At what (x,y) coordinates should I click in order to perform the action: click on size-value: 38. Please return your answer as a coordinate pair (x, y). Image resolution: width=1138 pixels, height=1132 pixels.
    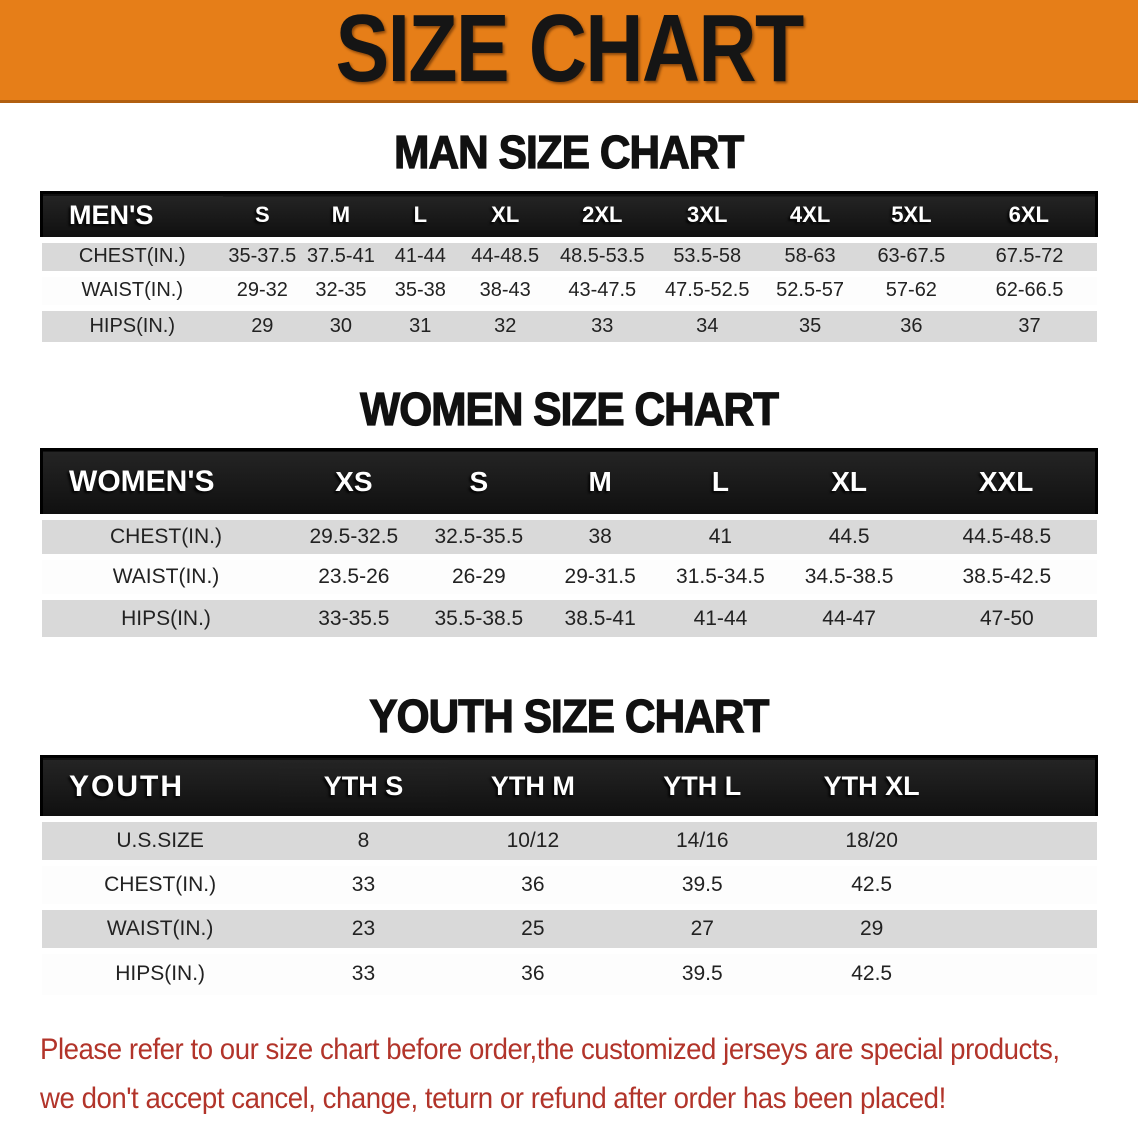
    Looking at the image, I should click on (600, 536).